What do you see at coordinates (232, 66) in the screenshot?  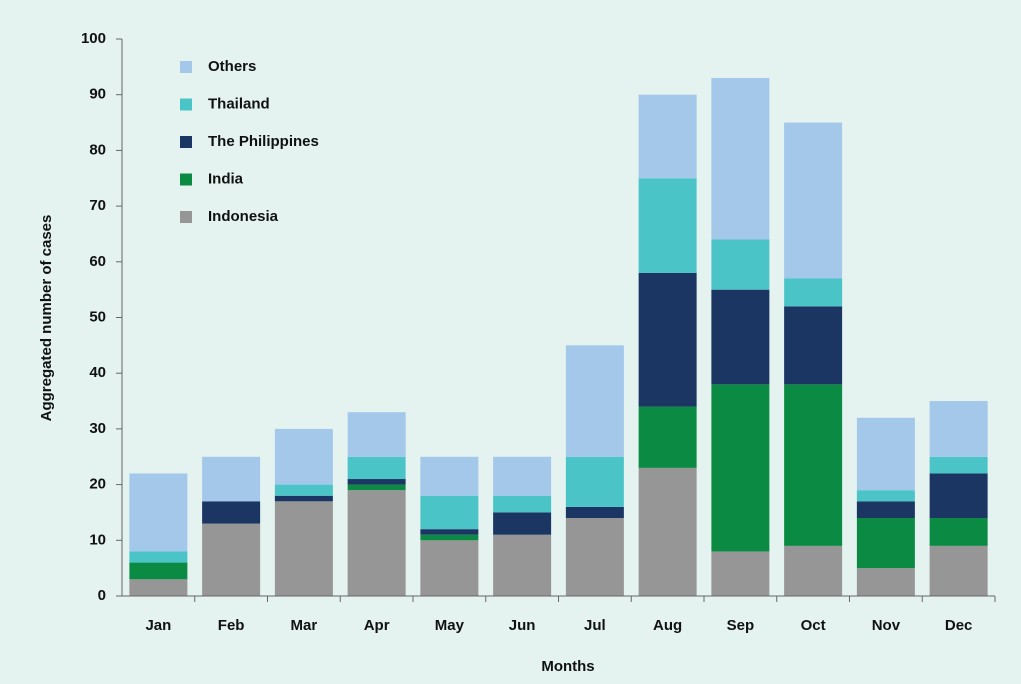 I see `legend-label: Others` at bounding box center [232, 66].